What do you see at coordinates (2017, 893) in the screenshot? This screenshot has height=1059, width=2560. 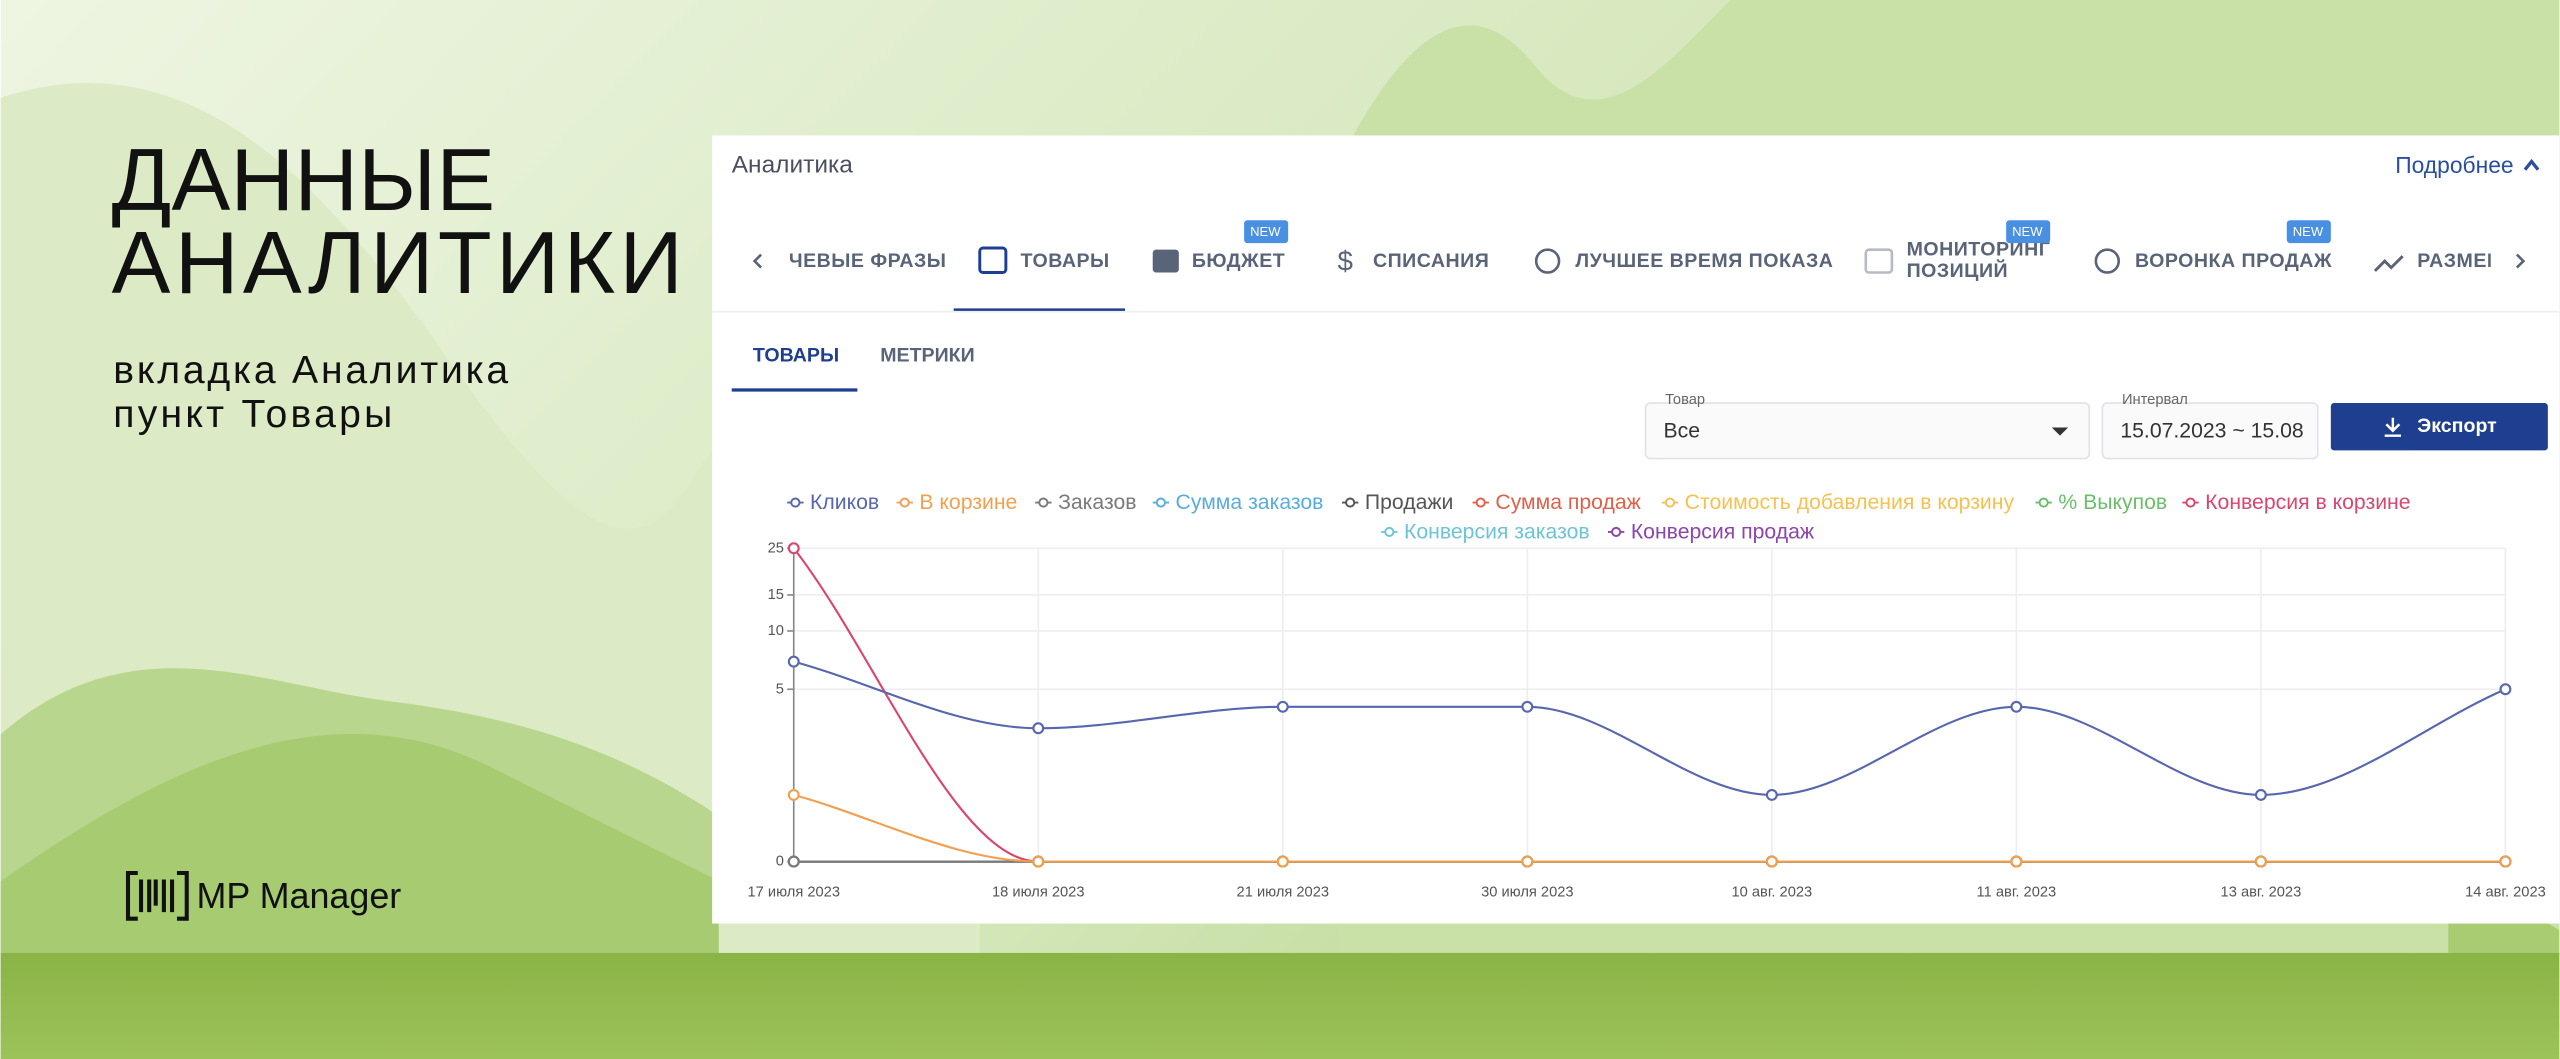 I see `x-tick-label: 11 авг. 2023` at bounding box center [2017, 893].